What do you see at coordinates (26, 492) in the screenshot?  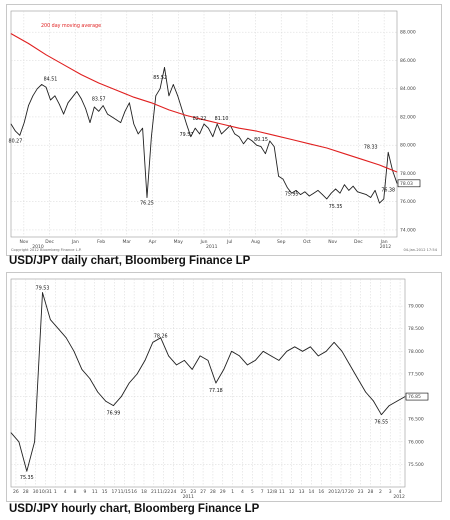 I see `x-tick-label: 28` at bounding box center [26, 492].